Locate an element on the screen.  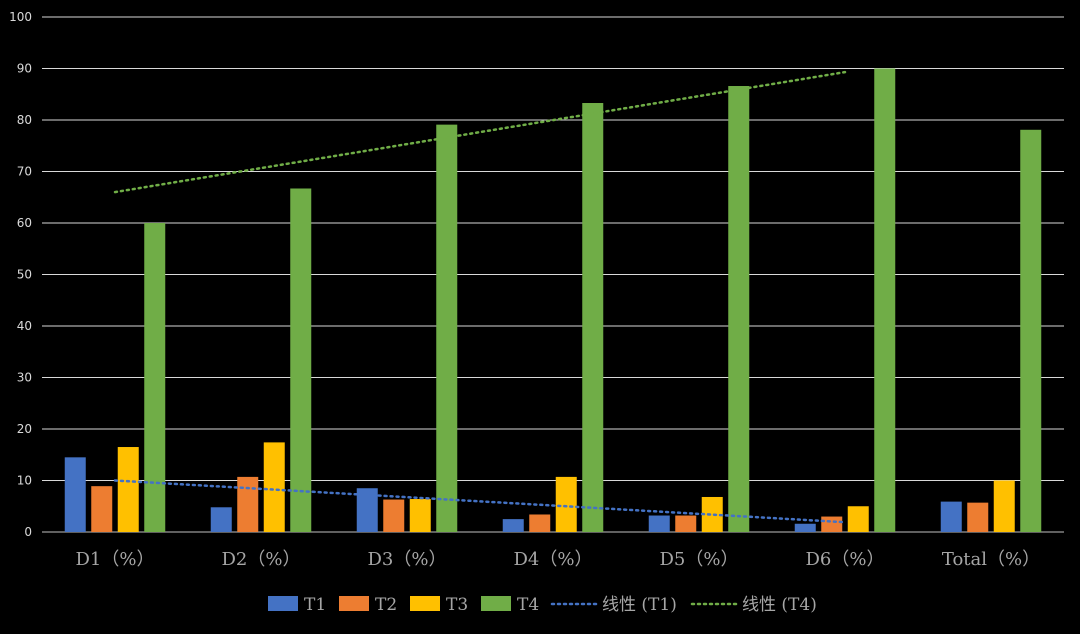
legend-label: 线性 (T1) is located at coordinates (639, 605).